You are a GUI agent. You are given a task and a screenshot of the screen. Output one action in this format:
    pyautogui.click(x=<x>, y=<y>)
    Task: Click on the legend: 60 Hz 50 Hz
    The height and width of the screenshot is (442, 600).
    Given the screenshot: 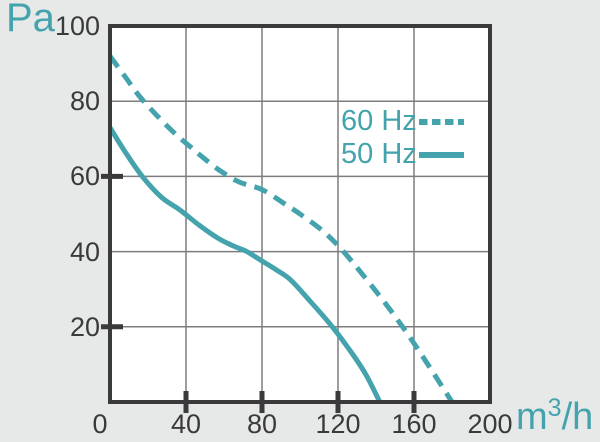 What is the action you would take?
    pyautogui.click(x=403, y=138)
    